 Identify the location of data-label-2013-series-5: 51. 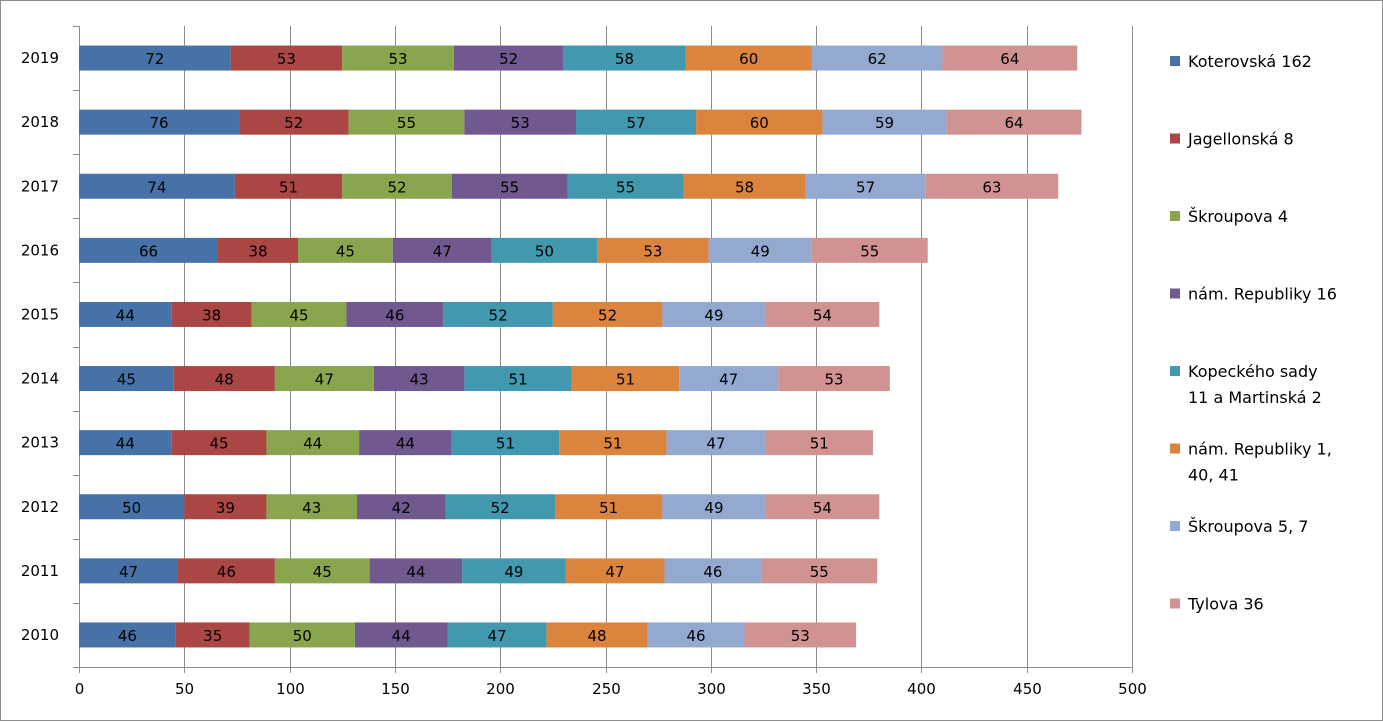
(612, 444).